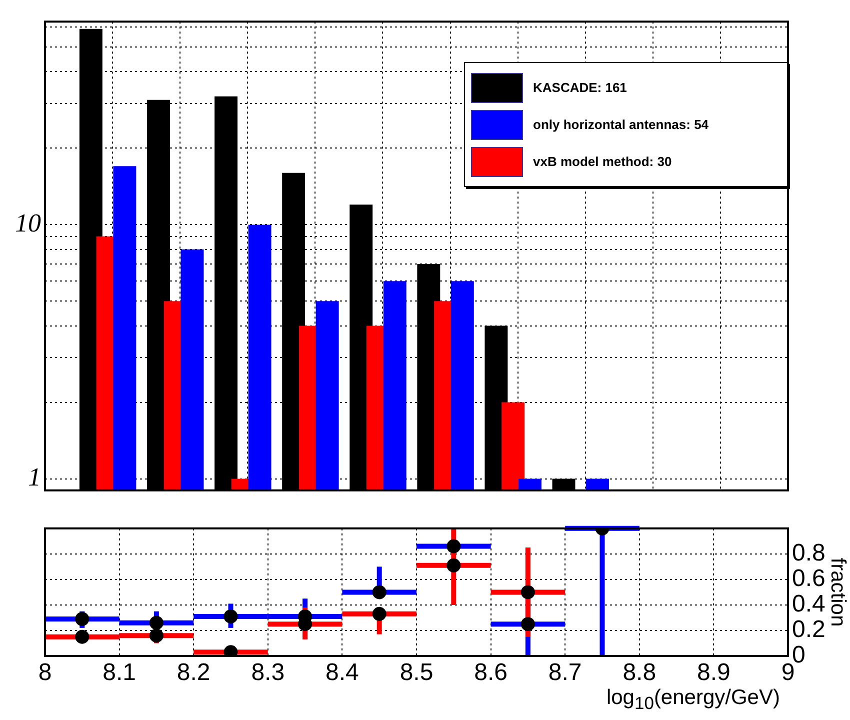 The image size is (850, 720). I want to click on x-tick-label: 8.7, so click(565, 672).